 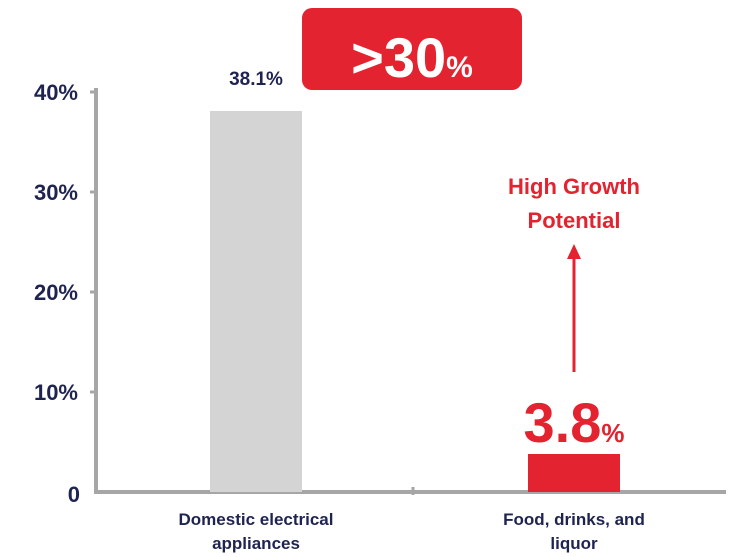 I want to click on callout-suffix: %, so click(x=459, y=67).